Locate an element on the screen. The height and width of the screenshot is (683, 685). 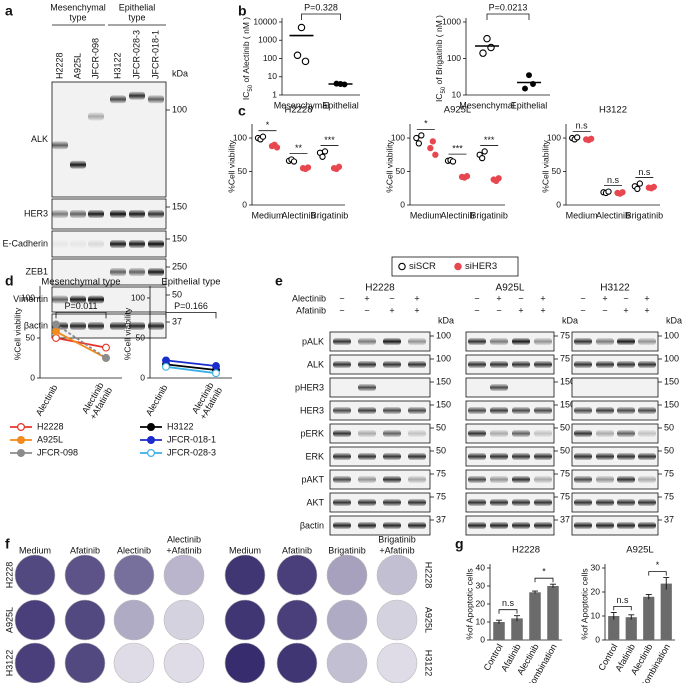
y-axis-label: IC50 of Alectinib ( nM ) is located at coordinates (247, 58).